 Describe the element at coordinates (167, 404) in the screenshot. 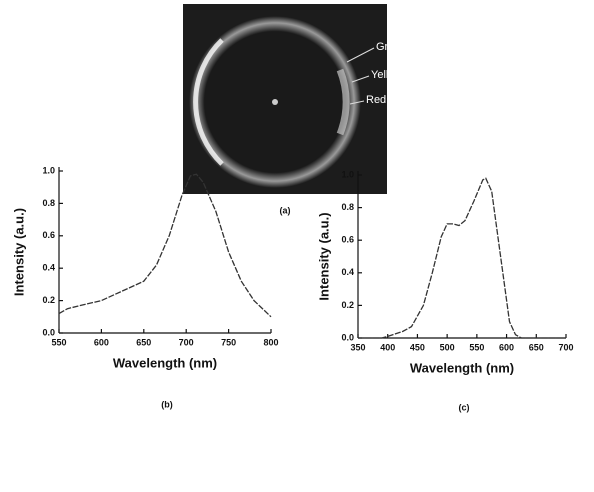

I see `caption: (b)` at that location.